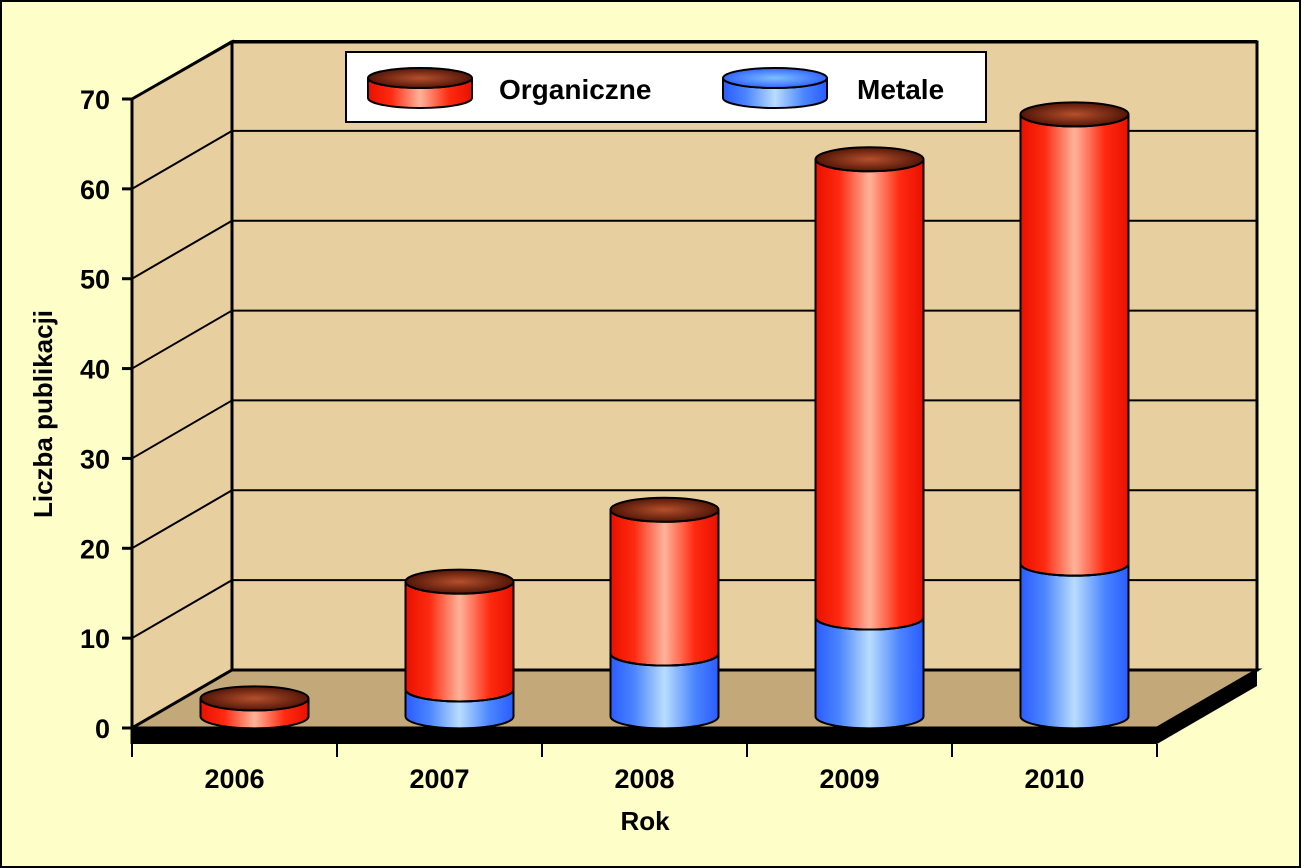  Describe the element at coordinates (95, 639) in the screenshot. I see `y-tick-label: 10` at that location.